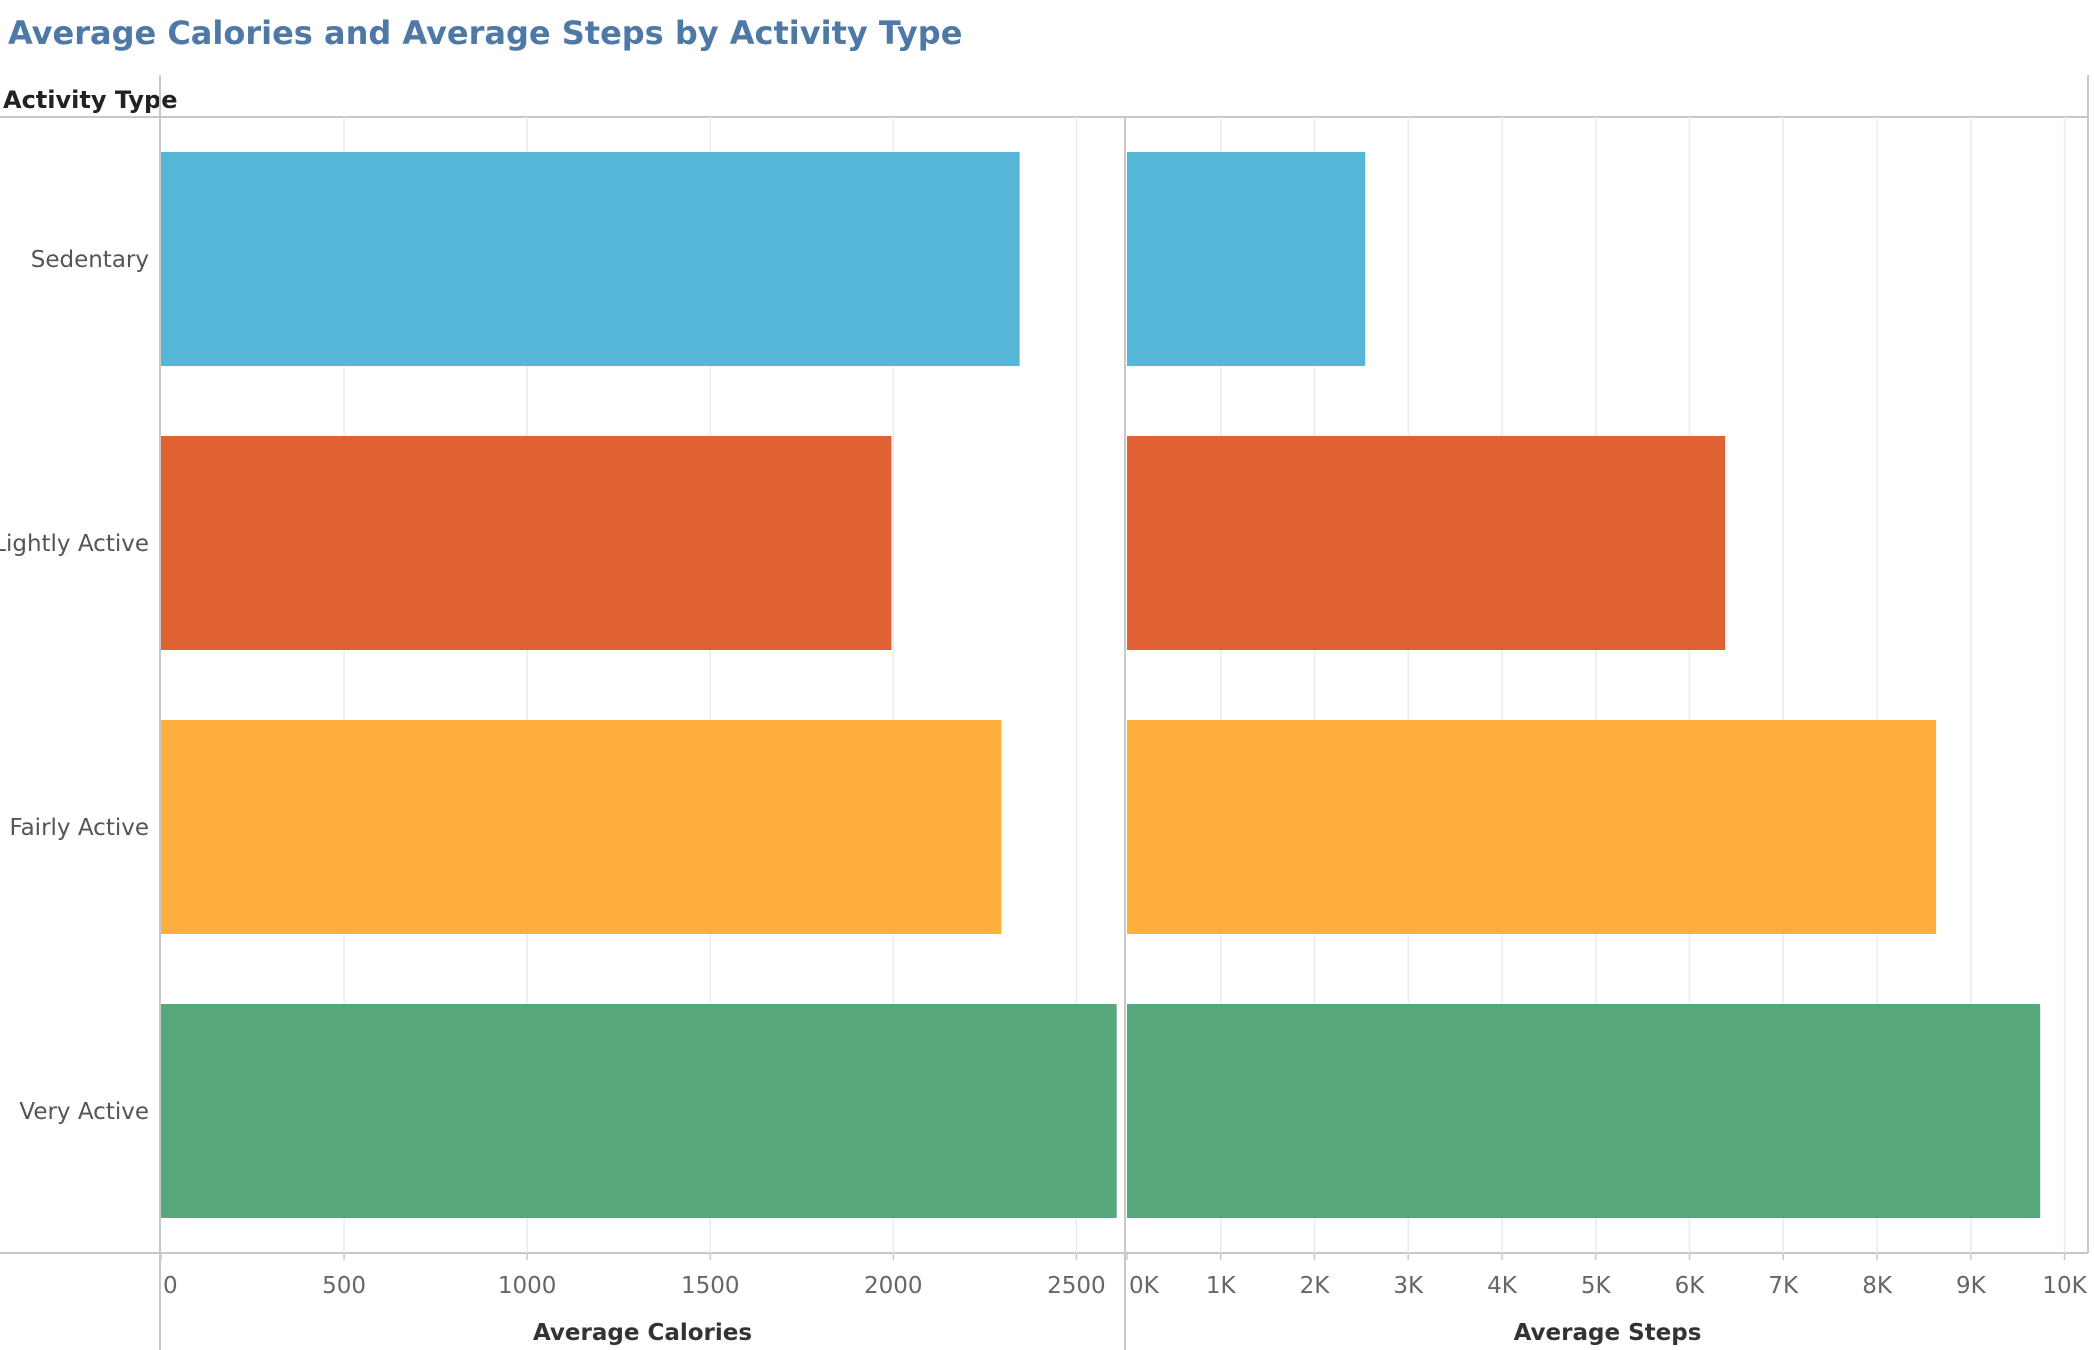 Image resolution: width=2094 pixels, height=1350 pixels. What do you see at coordinates (1690, 1286) in the screenshot?
I see `tick-label: 6K` at bounding box center [1690, 1286].